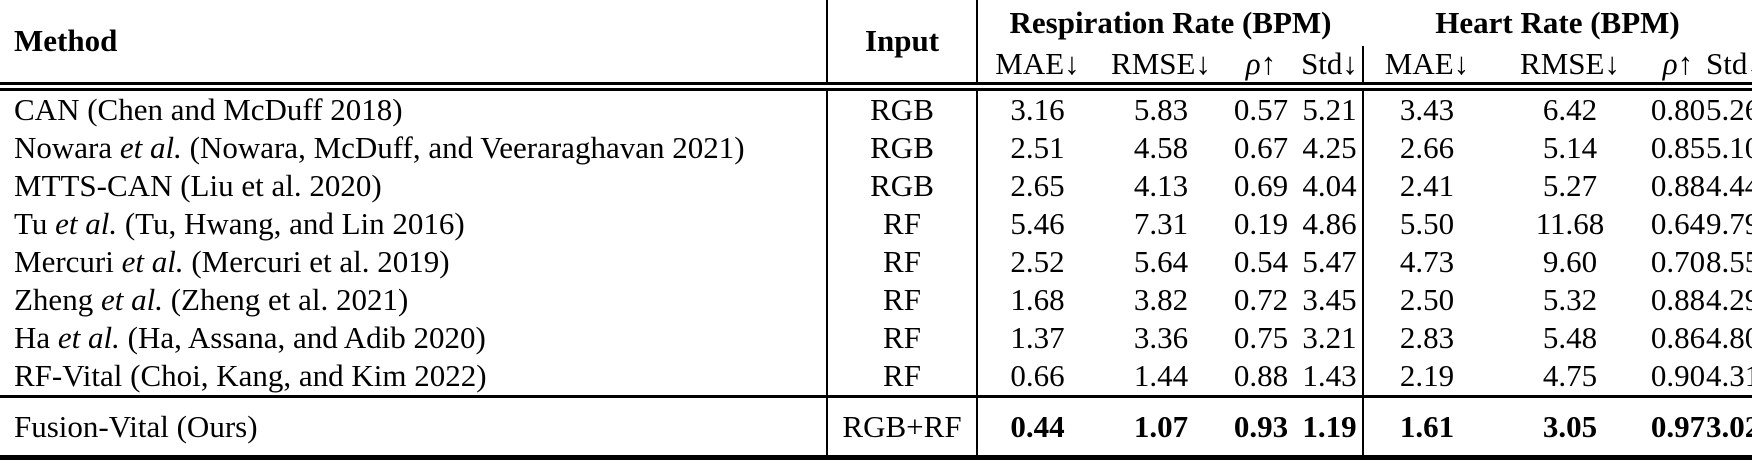 This screenshot has width=1752, height=468. Describe the element at coordinates (1426, 68) in the screenshot. I see `metric-header-hr-mae: MAE↓` at that location.